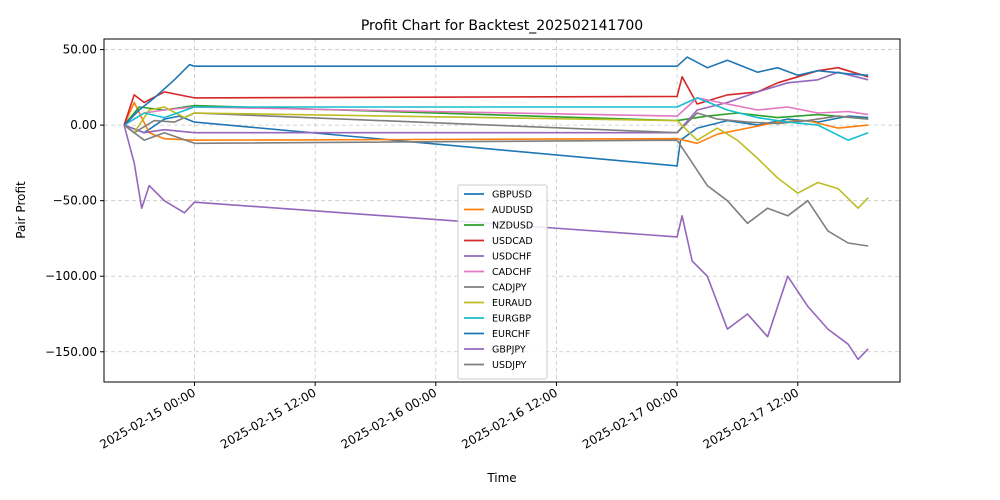 This screenshot has height=500, width=1000. I want to click on legend-label: GBPUSD, so click(512, 195).